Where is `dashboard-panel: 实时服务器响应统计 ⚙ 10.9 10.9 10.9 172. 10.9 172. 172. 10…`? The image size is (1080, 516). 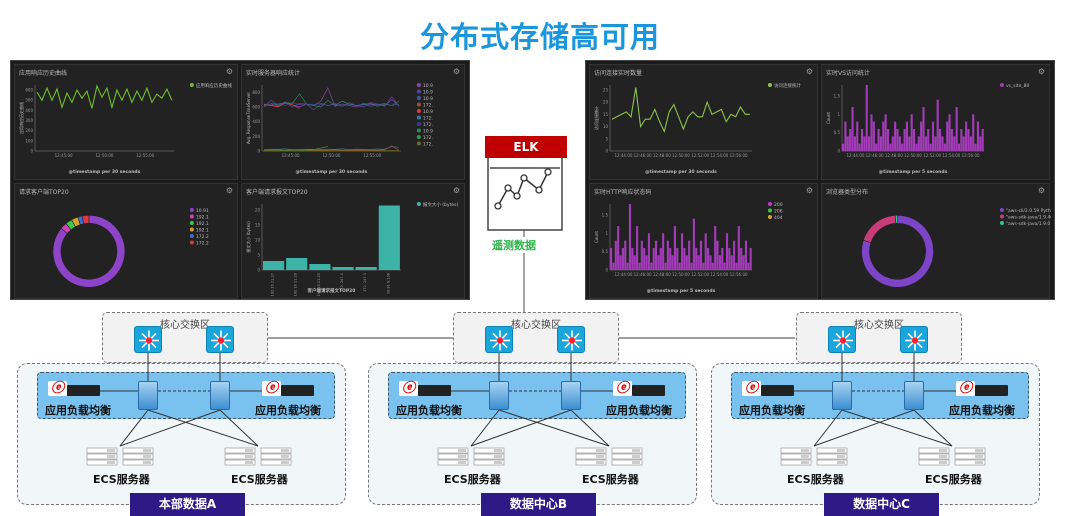 dashboard-panel: 实时服务器响应统计 ⚙ 10.9 10.9 10.9 172. 10.9 172. 172. 10… is located at coordinates (353, 122).